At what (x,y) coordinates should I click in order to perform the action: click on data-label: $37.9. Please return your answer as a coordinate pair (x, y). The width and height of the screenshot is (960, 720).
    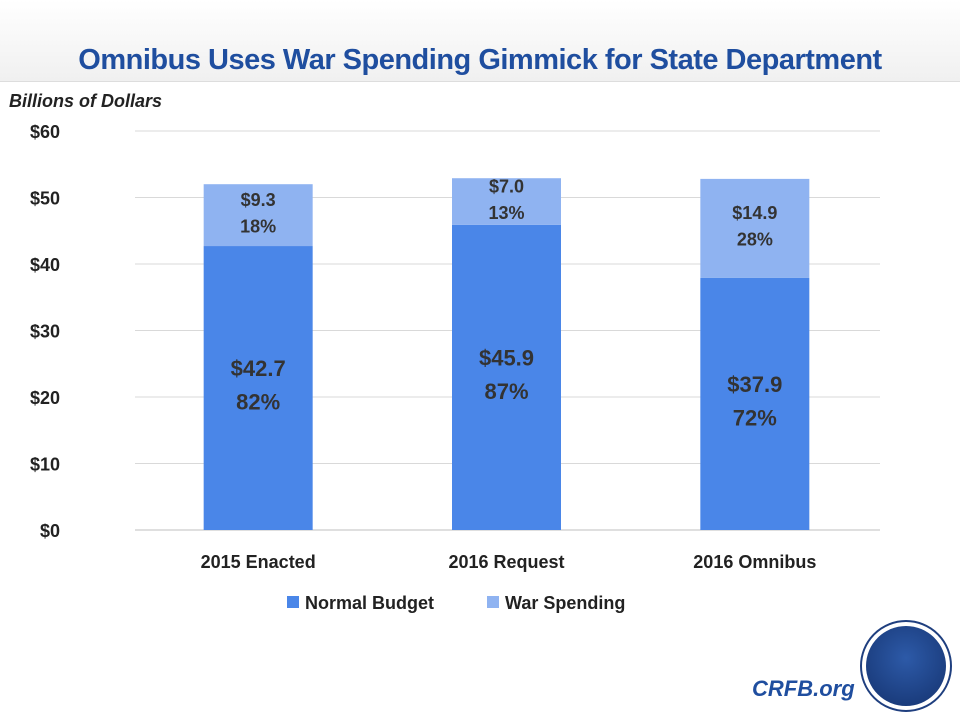
    Looking at the image, I should click on (754, 384).